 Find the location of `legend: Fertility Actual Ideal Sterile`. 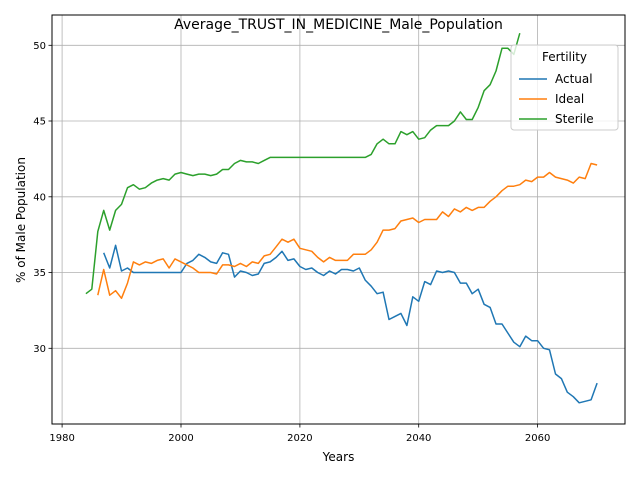

legend: Fertility Actual Ideal Sterile is located at coordinates (564, 87).